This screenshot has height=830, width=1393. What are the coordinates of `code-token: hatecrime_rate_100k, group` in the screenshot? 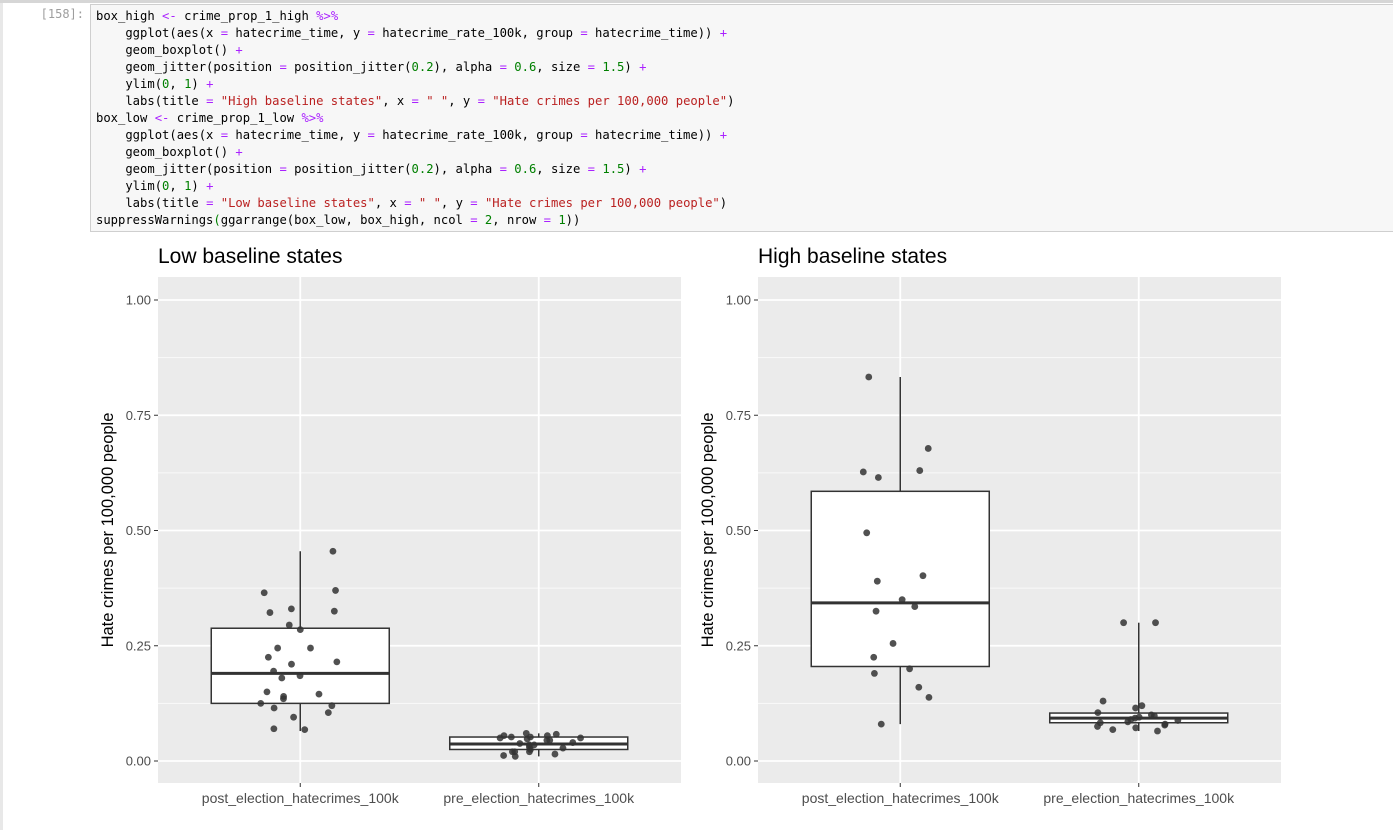 It's located at (477, 135).